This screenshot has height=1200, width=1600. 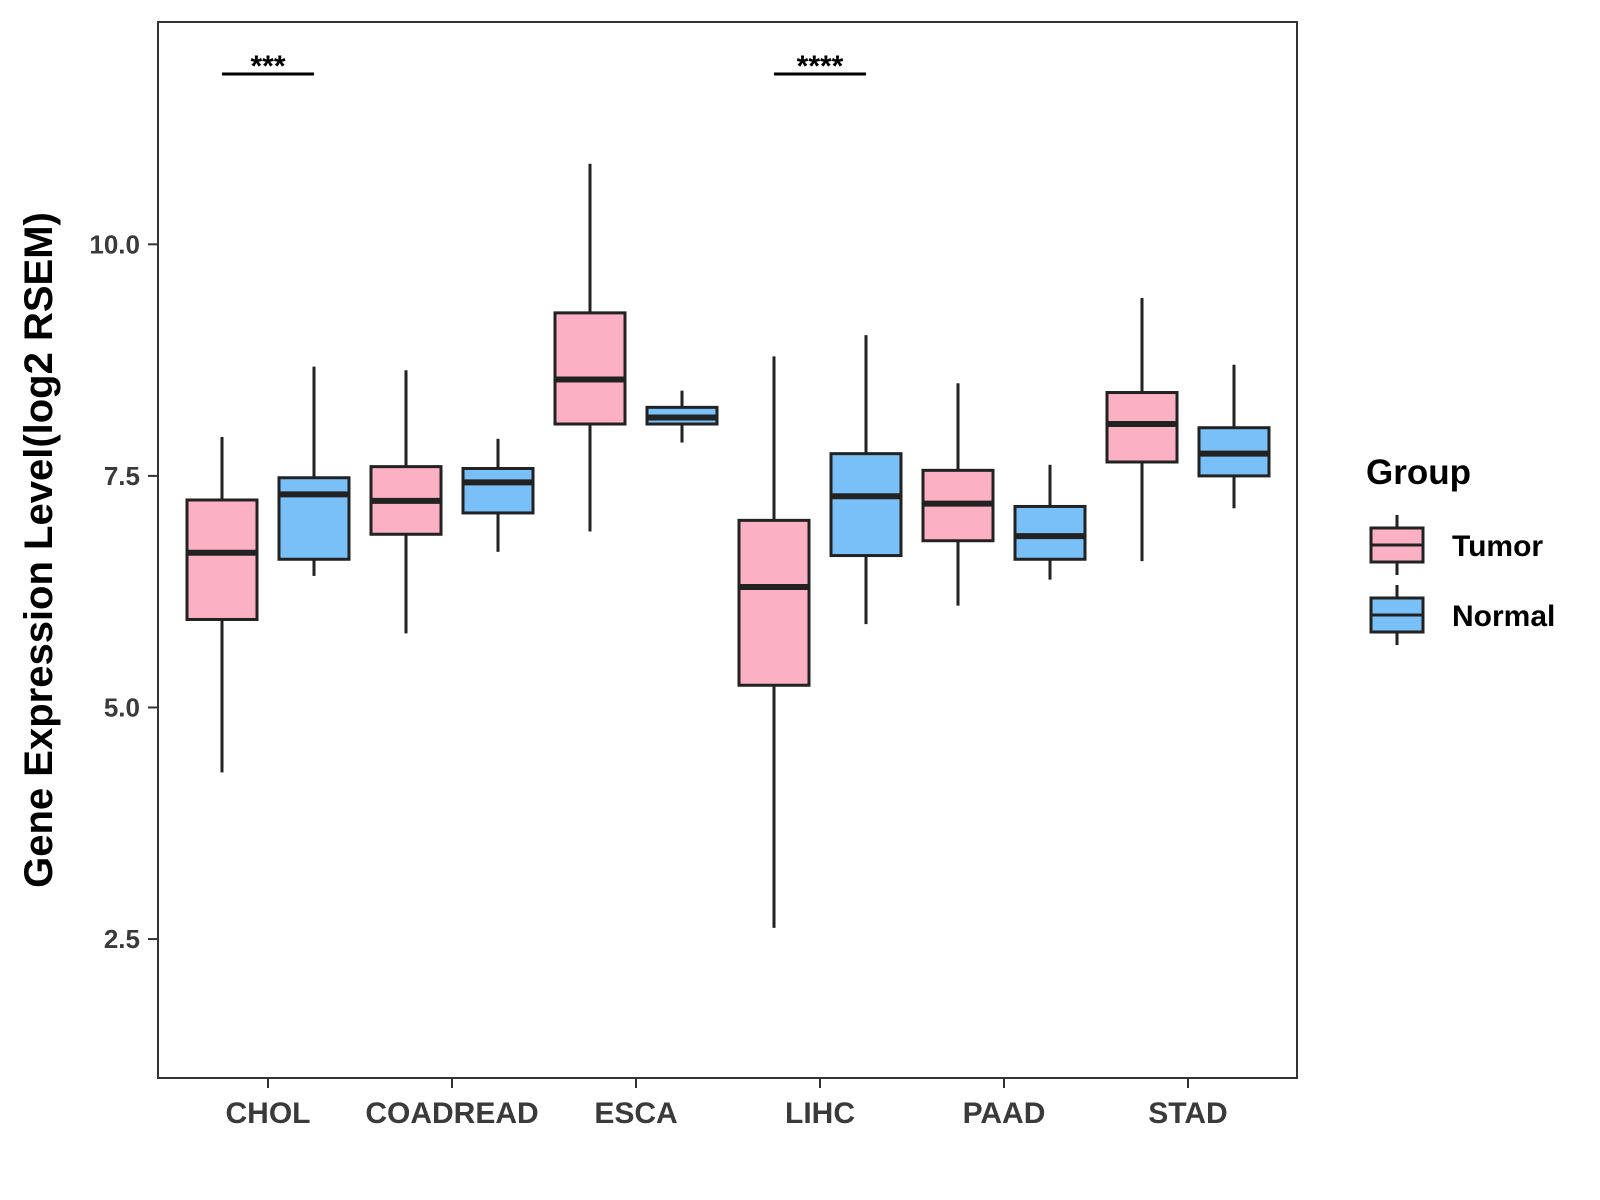 I want to click on box-paad-tumor, so click(x=958, y=494).